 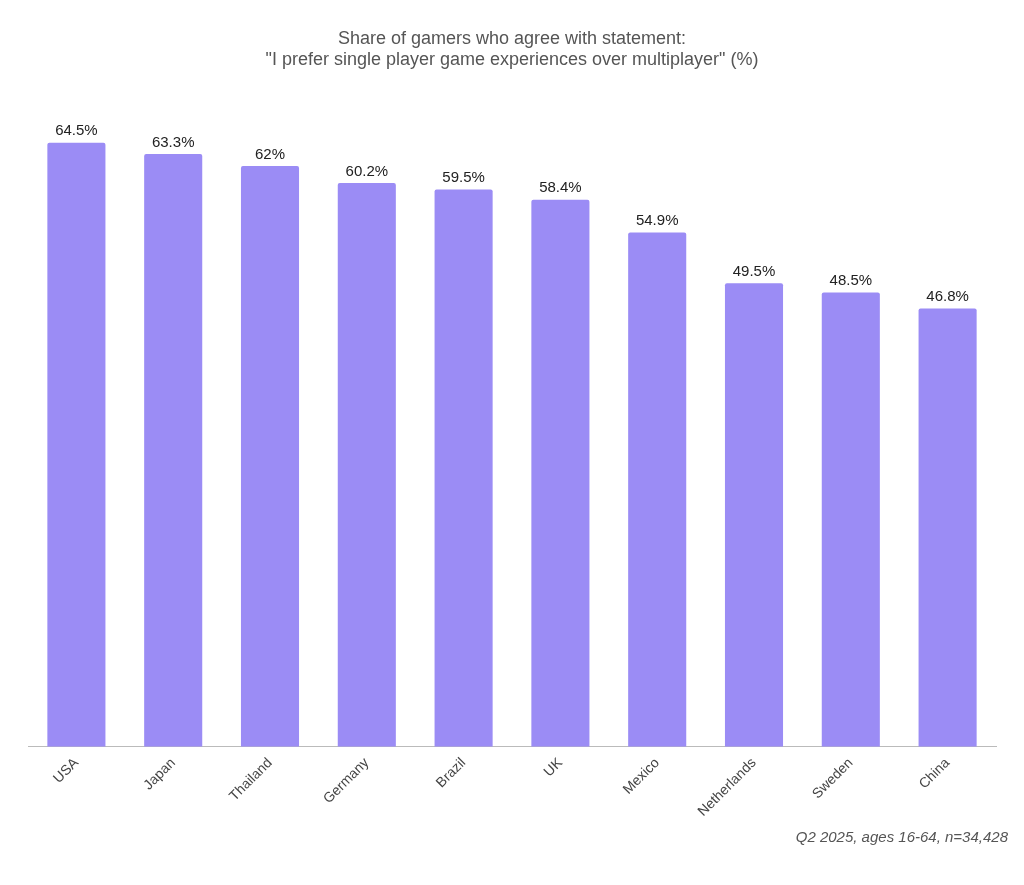 I want to click on data-label: 63.3%, so click(x=173, y=141).